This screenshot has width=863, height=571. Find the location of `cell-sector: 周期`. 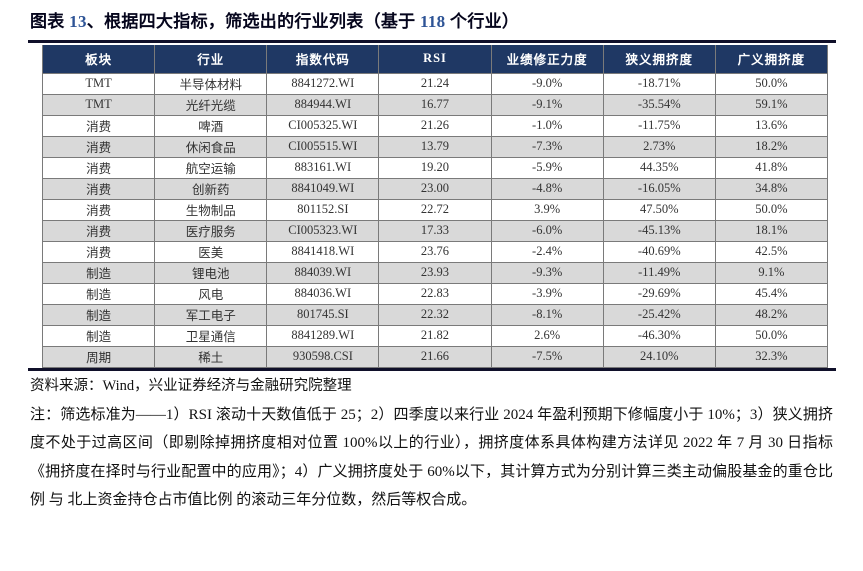

cell-sector: 周期 is located at coordinates (98, 356).